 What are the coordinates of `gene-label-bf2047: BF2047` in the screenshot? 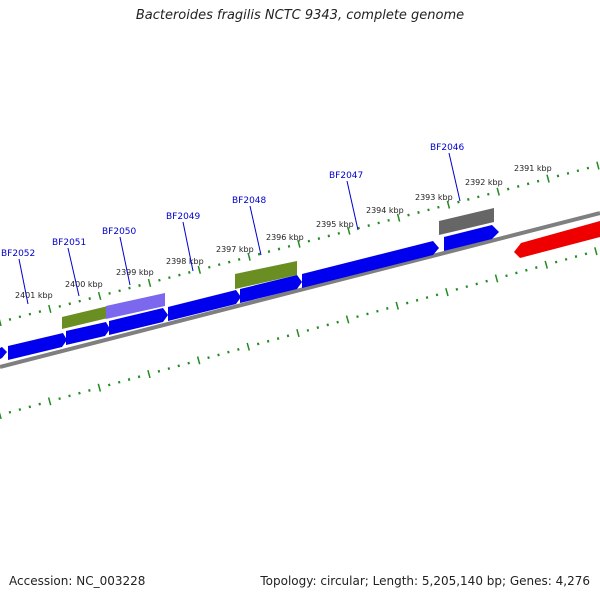 It's located at (346, 176).